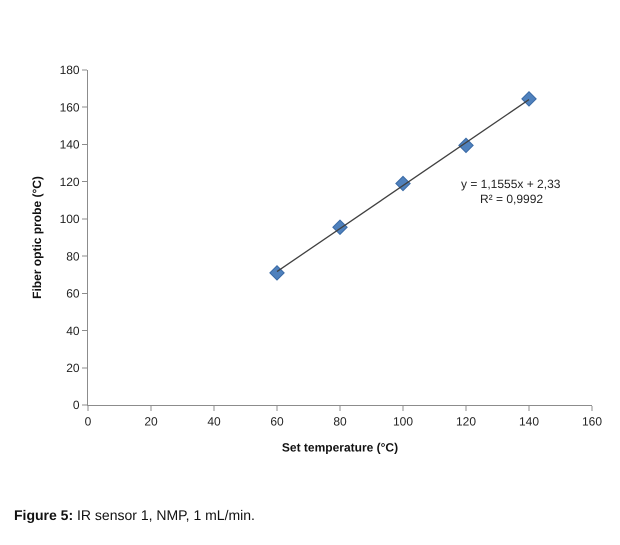 The height and width of the screenshot is (545, 620). What do you see at coordinates (76, 405) in the screenshot?
I see `y-tick-label: 0` at bounding box center [76, 405].